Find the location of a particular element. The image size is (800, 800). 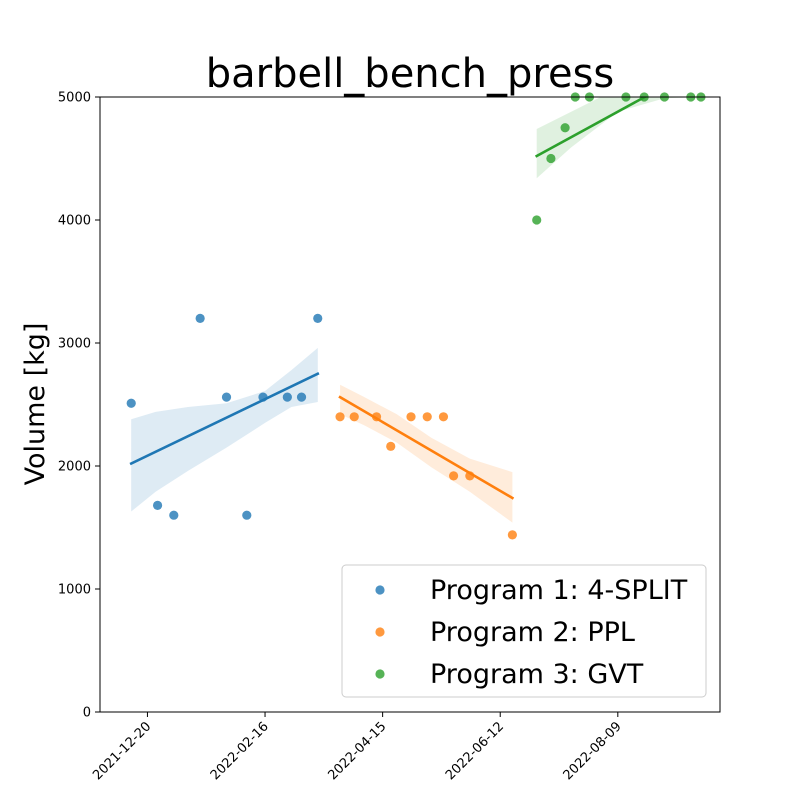

legend-box is located at coordinates (524, 631).